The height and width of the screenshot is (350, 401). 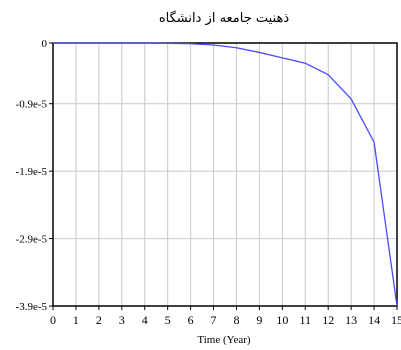 I want to click on y-tick-label: -2.9e-5, so click(x=32, y=240).